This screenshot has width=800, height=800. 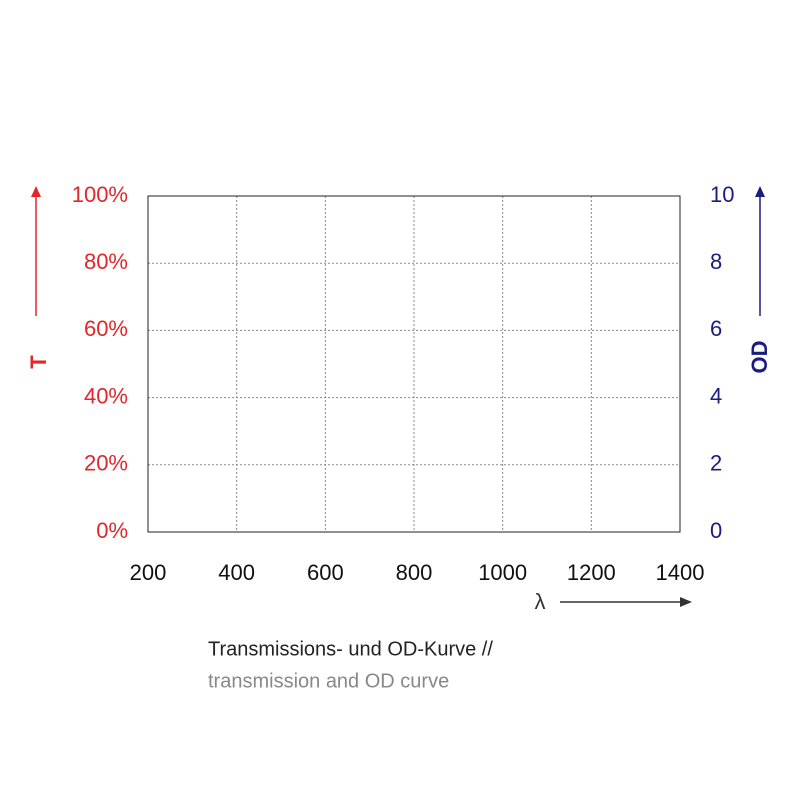 What do you see at coordinates (36, 191) in the screenshot?
I see `t-arrowhead` at bounding box center [36, 191].